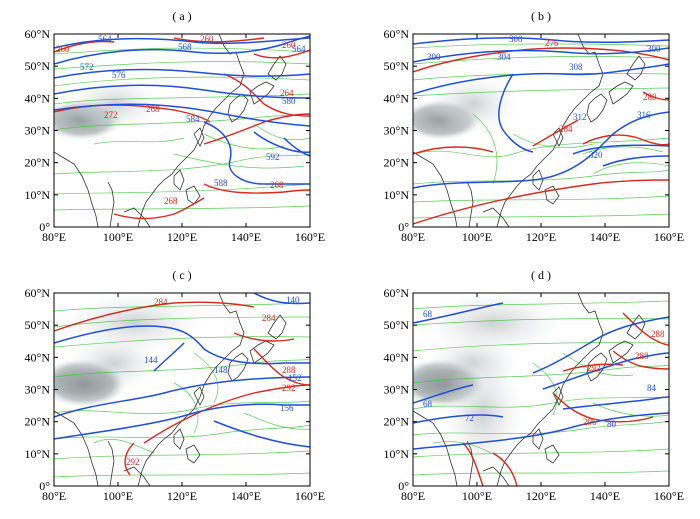 This screenshot has height=519, width=700. What do you see at coordinates (90, 385) in the screenshot?
I see `terrain-shading` at bounding box center [90, 385].